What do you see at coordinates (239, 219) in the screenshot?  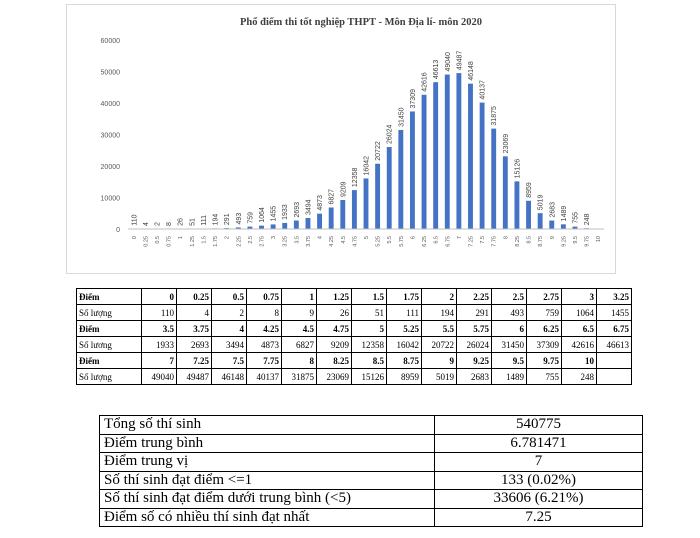 I see `bar-data-label: 493` at bounding box center [239, 219].